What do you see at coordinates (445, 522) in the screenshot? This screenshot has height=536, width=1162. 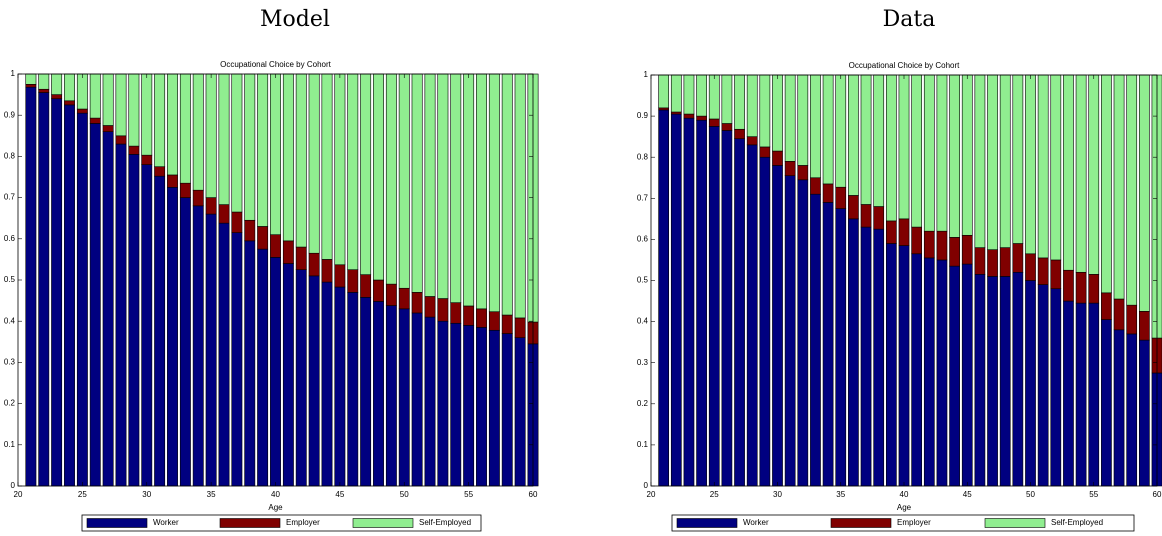 I see `legend-label: Self-Employed` at bounding box center [445, 522].